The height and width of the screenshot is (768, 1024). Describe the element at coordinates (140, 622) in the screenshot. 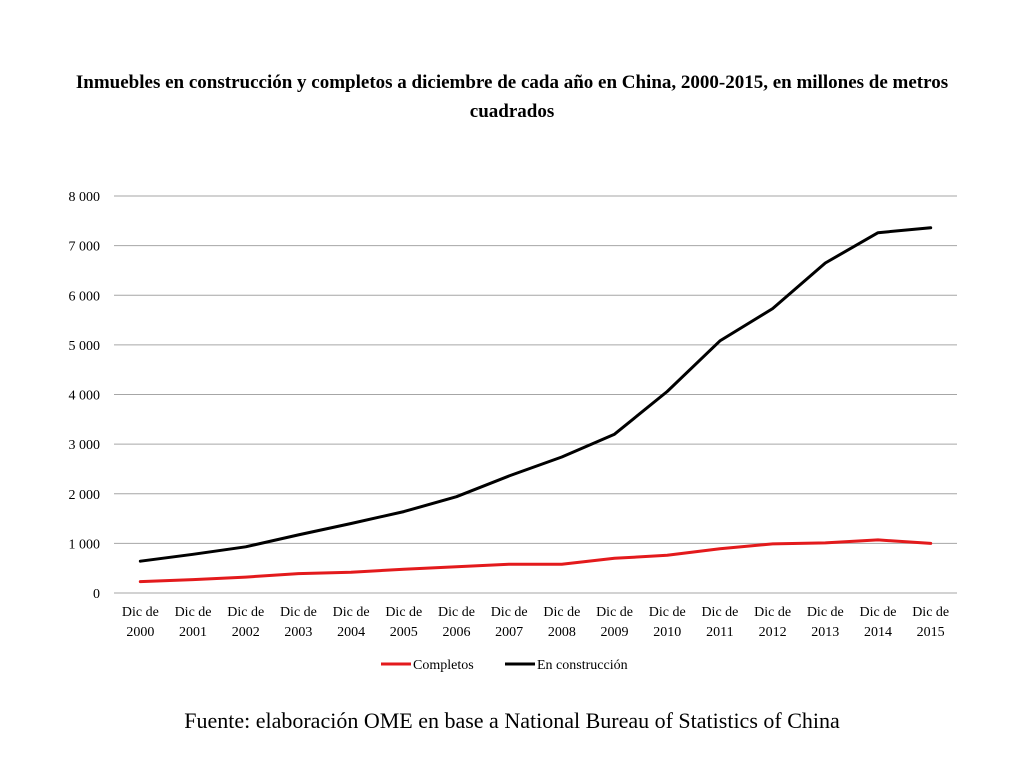

I see `x-tick-label: Dic de 2000` at that location.